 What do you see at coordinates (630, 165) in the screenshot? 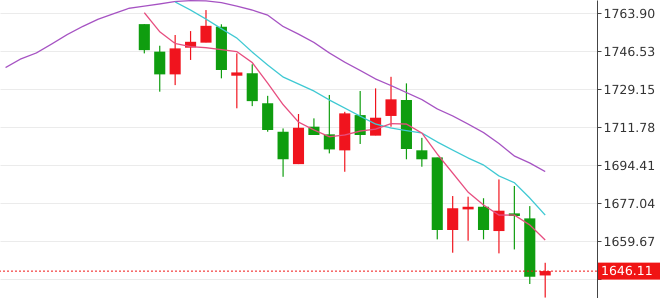
I see `y-tick-label: 1694.41` at bounding box center [630, 165].